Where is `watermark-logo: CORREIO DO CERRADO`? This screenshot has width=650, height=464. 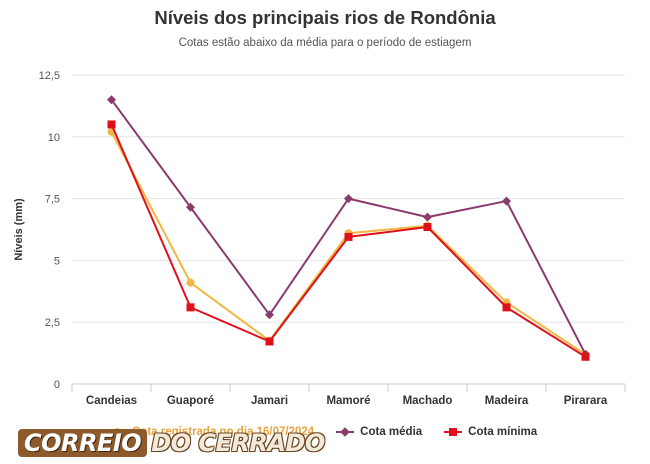
watermark-logo: CORREIO DO CERRADO is located at coordinates (171, 443).